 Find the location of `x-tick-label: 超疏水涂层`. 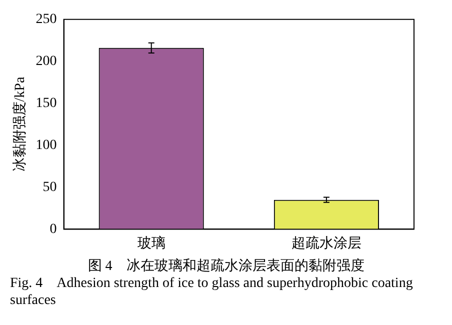

x-tick-label: 超疏水涂层 is located at coordinates (326, 243).